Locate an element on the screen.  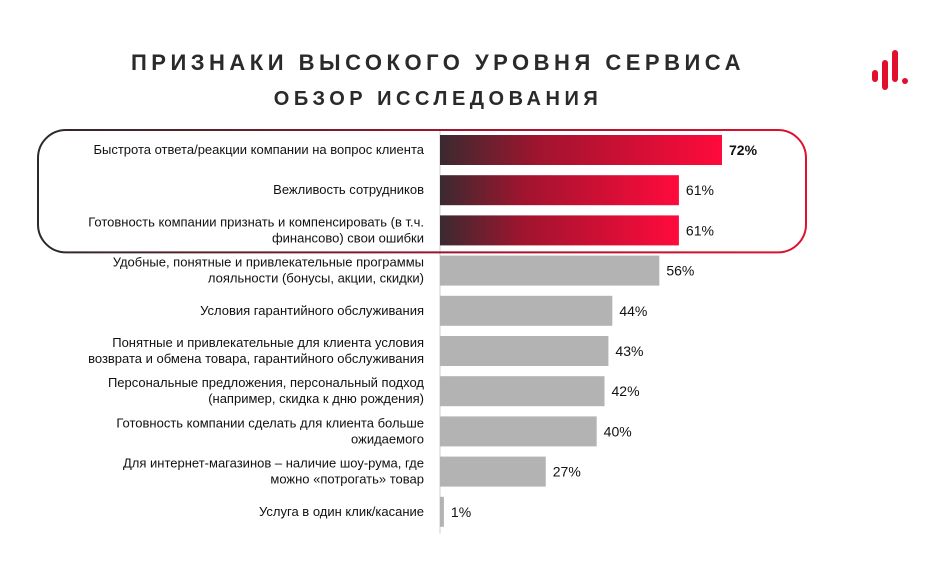
chart-subtitle: ОБЗОР ИССЛЕДОВАНИЯ is located at coordinates (438, 99).